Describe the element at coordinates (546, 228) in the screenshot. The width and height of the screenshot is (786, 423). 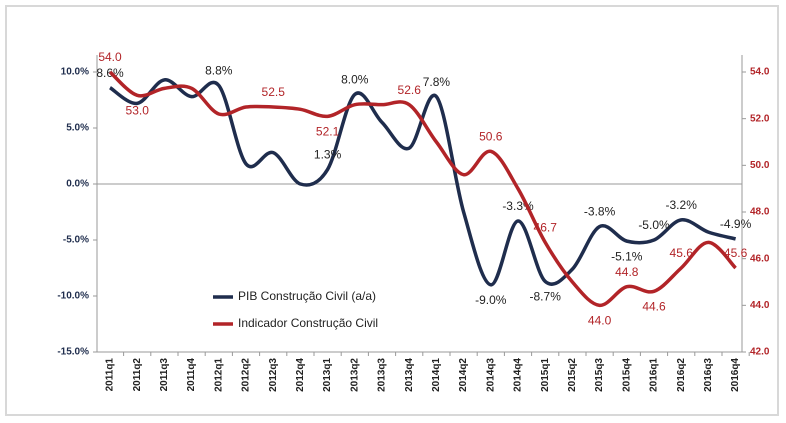
I see `data-label: 46.7` at that location.